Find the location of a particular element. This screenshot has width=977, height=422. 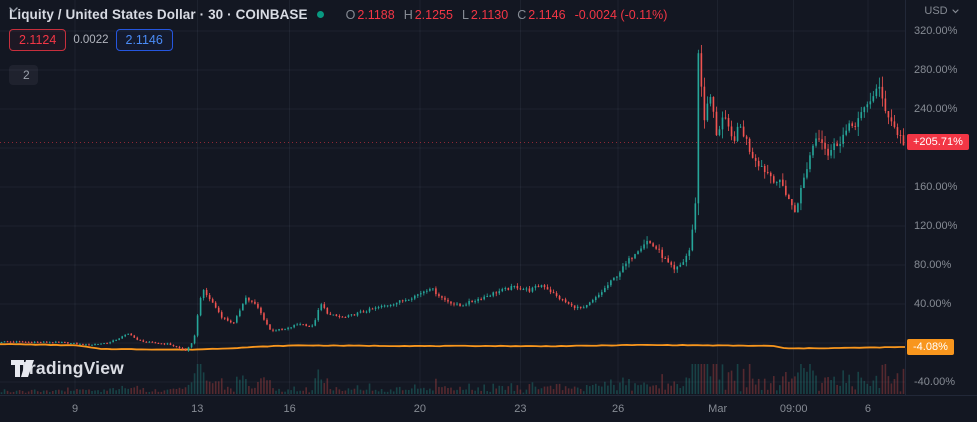

hidden-indicator-count: 2 is located at coordinates (26, 75).